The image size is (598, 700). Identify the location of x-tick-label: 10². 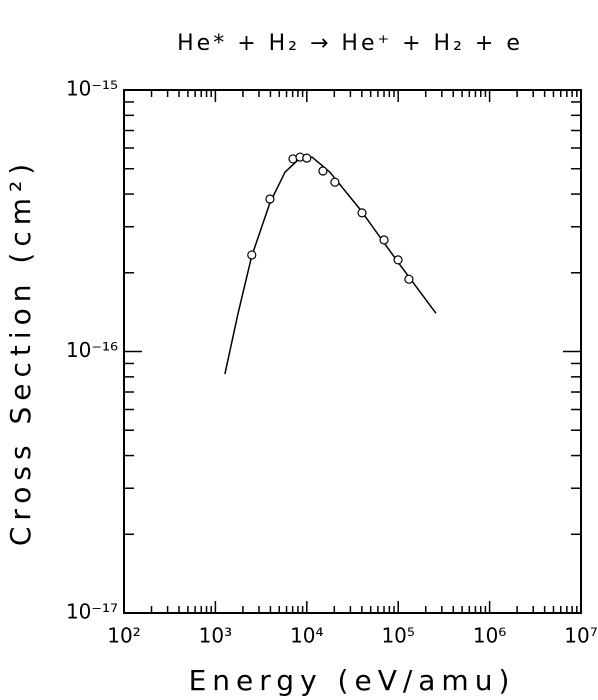
(123, 636).